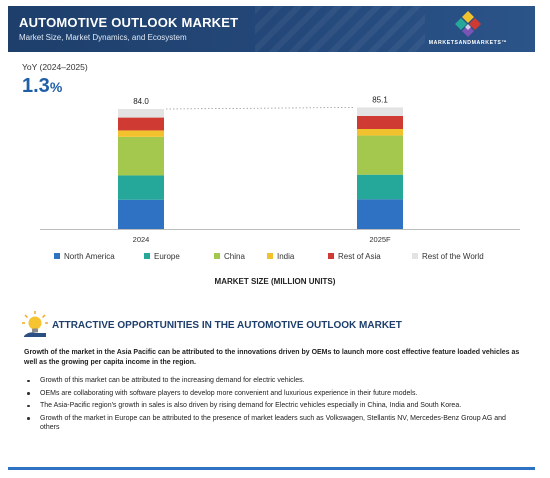 Image resolution: width=550 pixels, height=478 pixels. I want to click on yoy-value: 1.3%, so click(42, 86).